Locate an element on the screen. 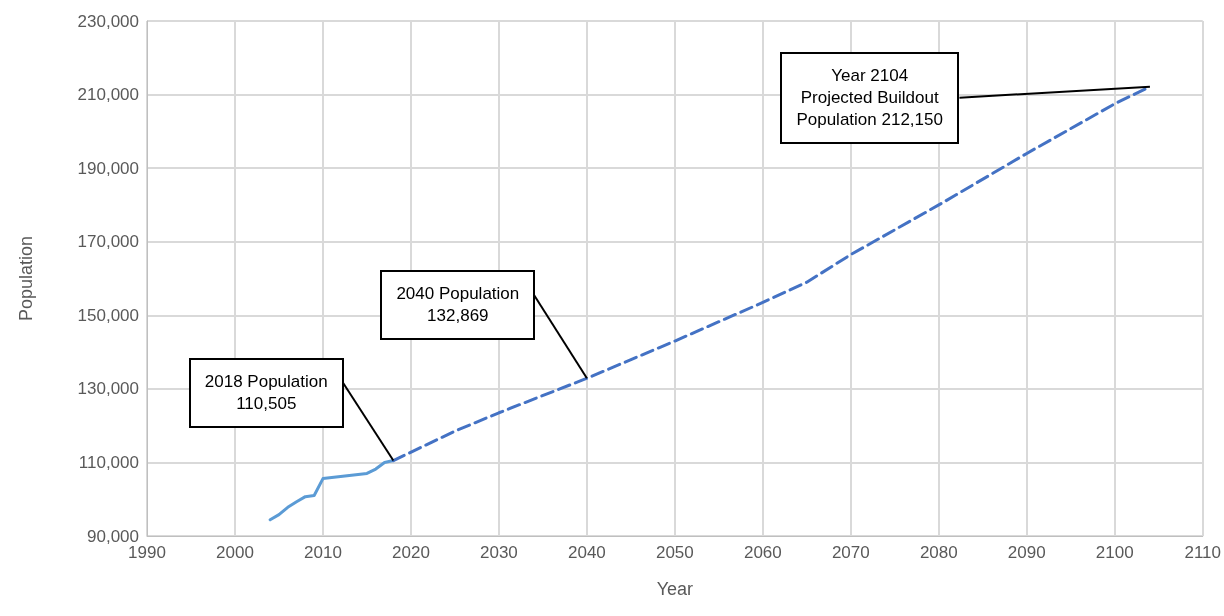  x-tick-label: 2050 is located at coordinates (674, 552).